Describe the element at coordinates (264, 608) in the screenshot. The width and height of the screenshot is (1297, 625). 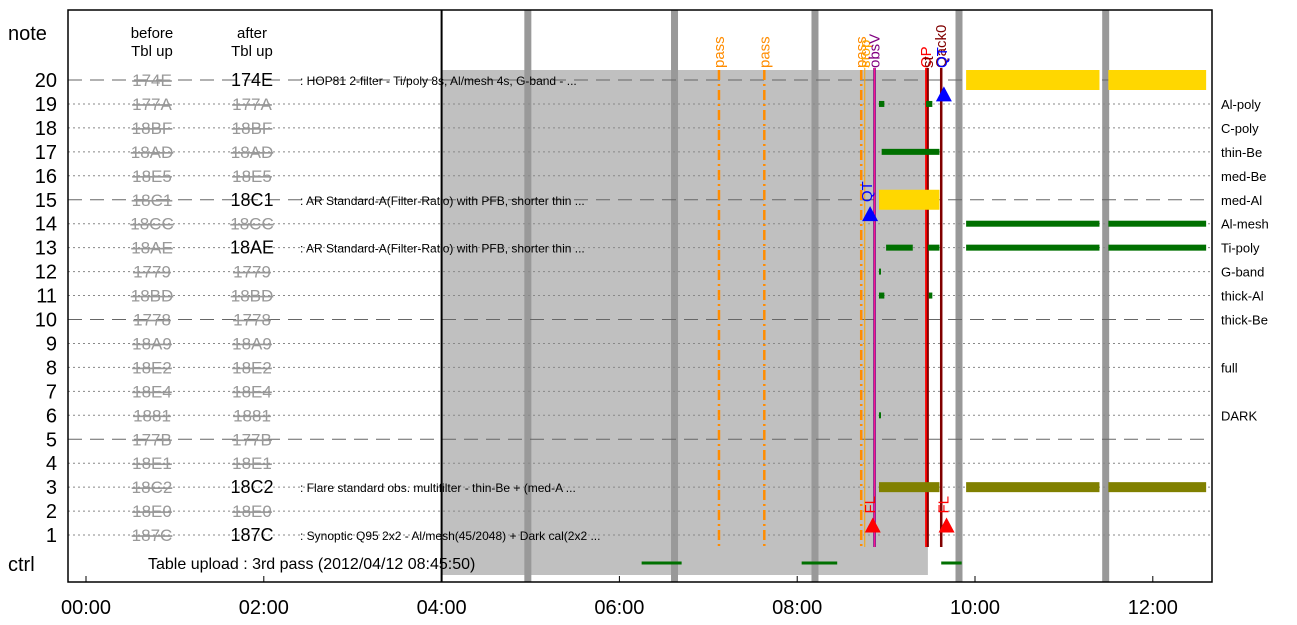
I see `x-tick-label: 02:00` at that location.